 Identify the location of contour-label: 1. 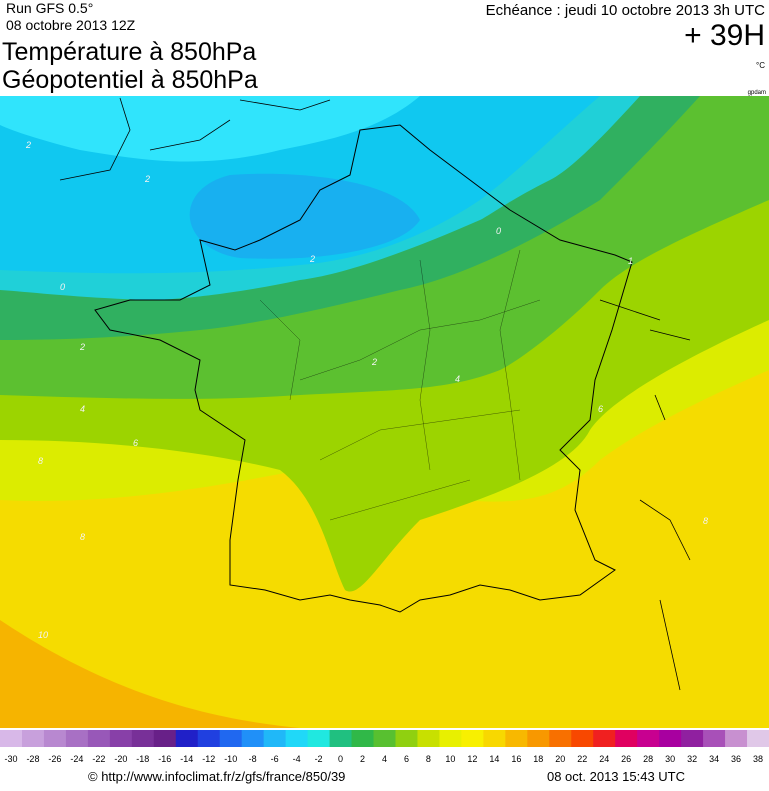
(630, 261).